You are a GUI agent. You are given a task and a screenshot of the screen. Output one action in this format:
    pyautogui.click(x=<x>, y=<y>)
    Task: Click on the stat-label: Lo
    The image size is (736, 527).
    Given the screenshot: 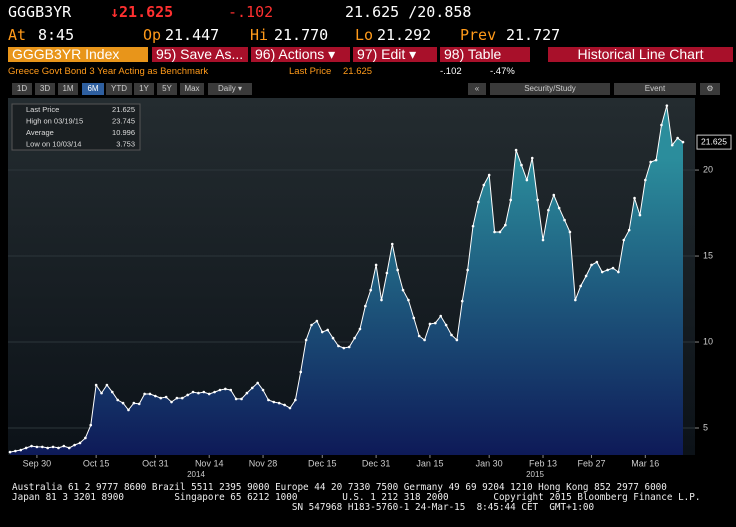 What is the action you would take?
    pyautogui.click(x=364, y=35)
    